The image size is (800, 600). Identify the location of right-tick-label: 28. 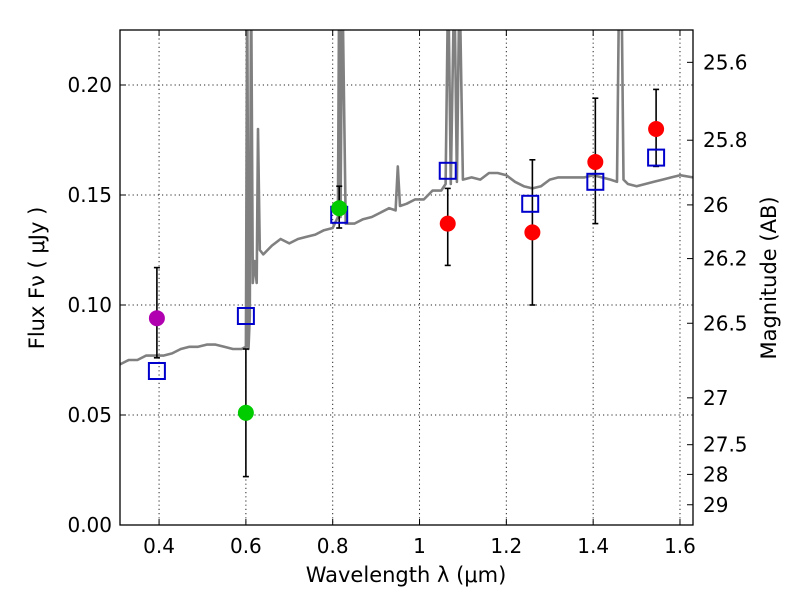
(715, 474).